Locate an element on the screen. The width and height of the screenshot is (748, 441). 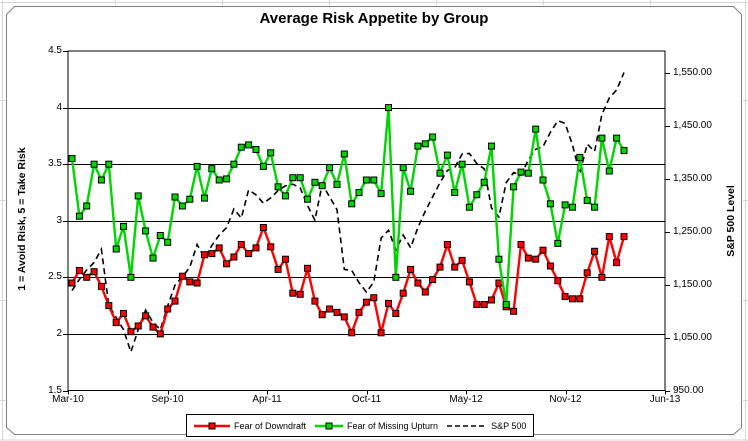
y-left-tick-label: 3.5 is located at coordinates (55, 164).